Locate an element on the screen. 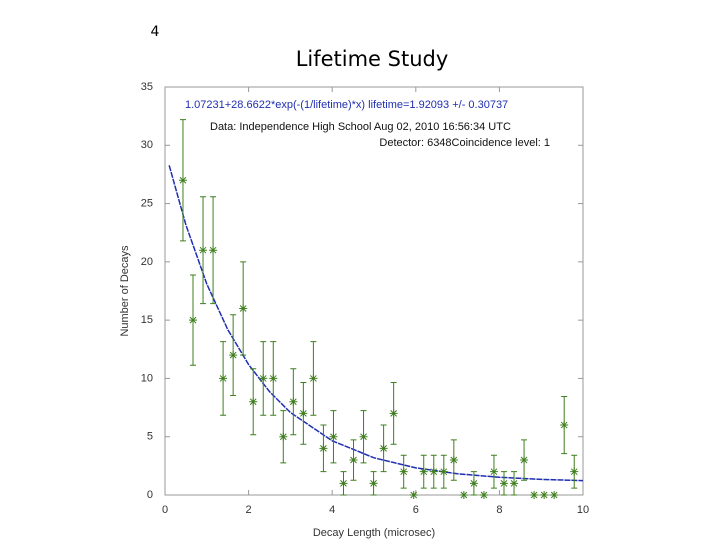 This screenshot has width=720, height=544. y-tick-label: 30 is located at coordinates (147, 145).